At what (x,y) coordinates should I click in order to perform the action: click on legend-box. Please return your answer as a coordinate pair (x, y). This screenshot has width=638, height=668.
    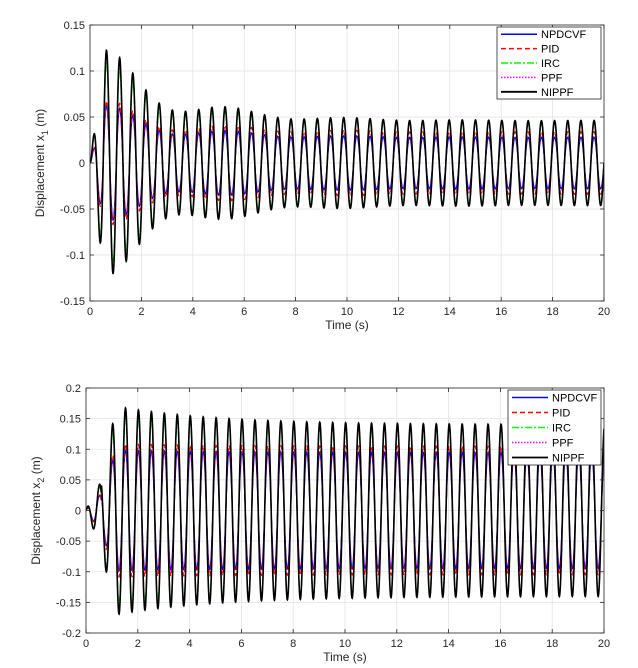
    Looking at the image, I should click on (554, 427).